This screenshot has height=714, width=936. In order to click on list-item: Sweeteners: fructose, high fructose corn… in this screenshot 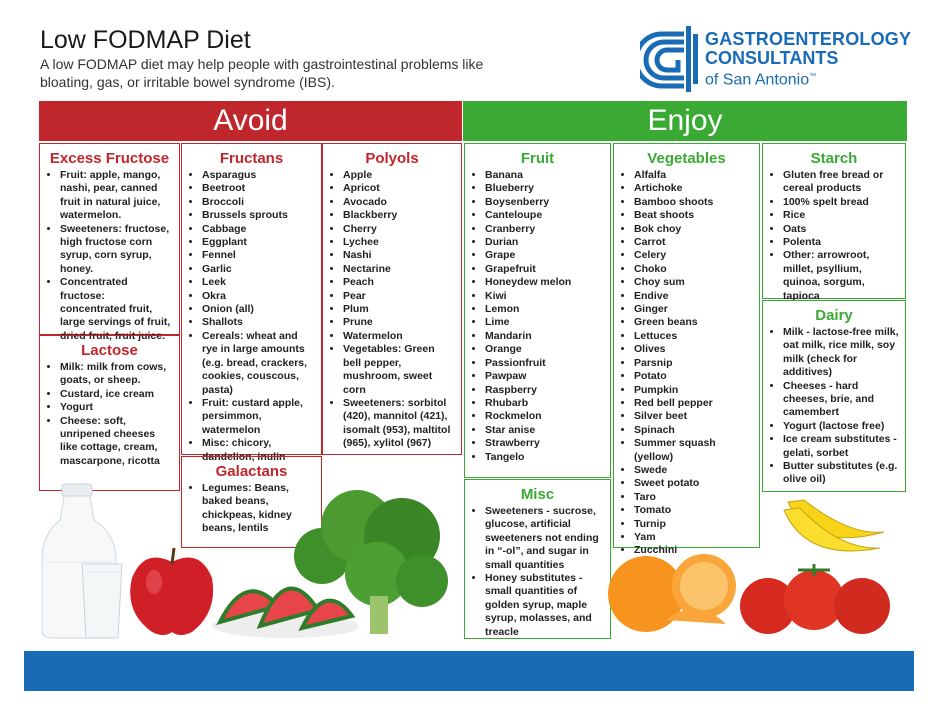, I will do `click(116, 250)`.